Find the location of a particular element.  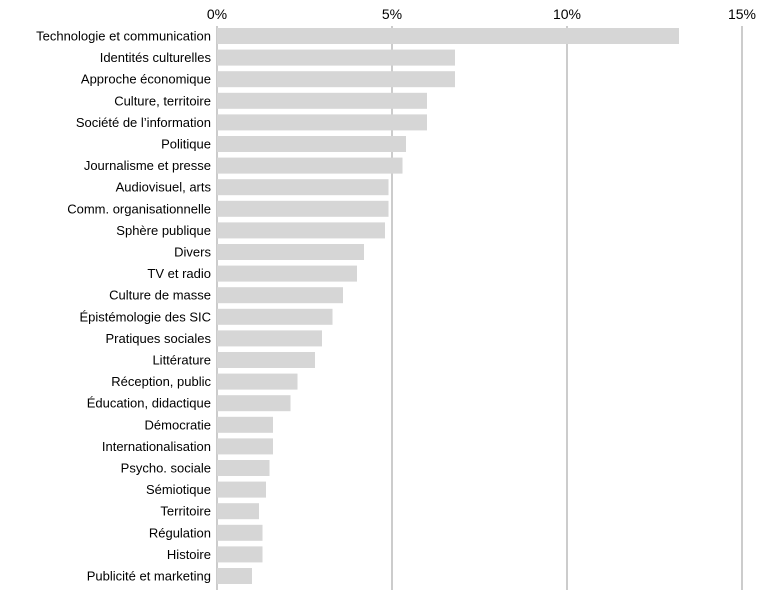

category-label: Société de l’information is located at coordinates (143, 122).